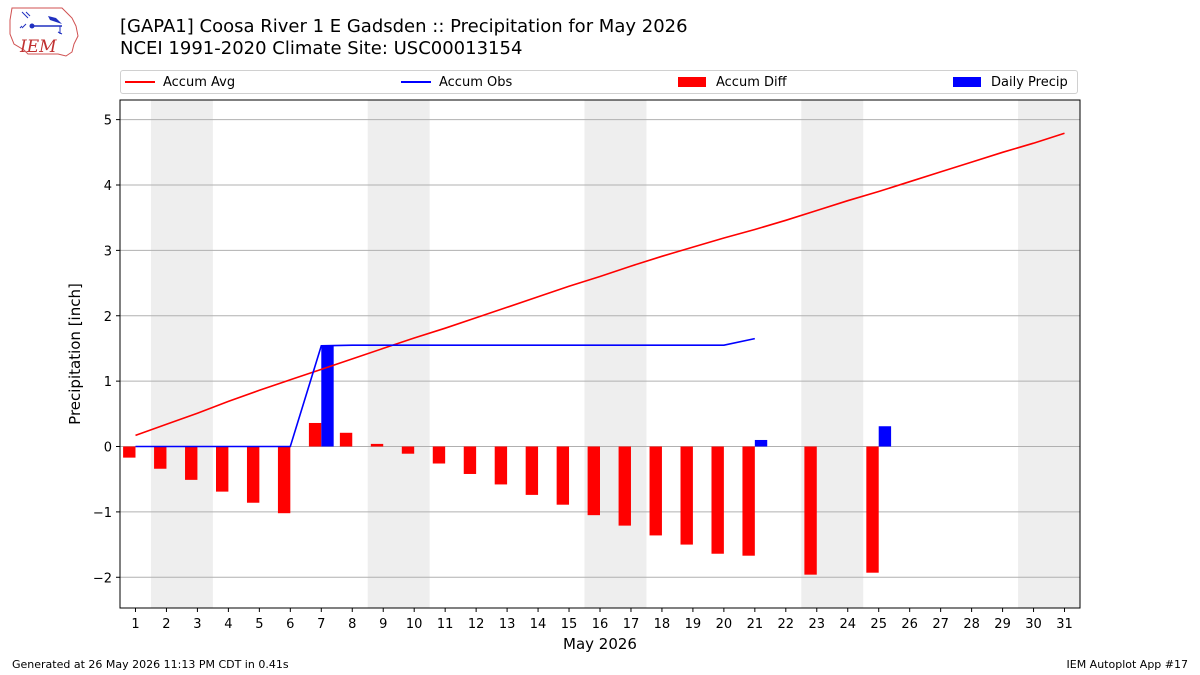 This screenshot has height=675, width=1200. Describe the element at coordinates (724, 624) in the screenshot. I see `x-tick-label: 20` at that location.